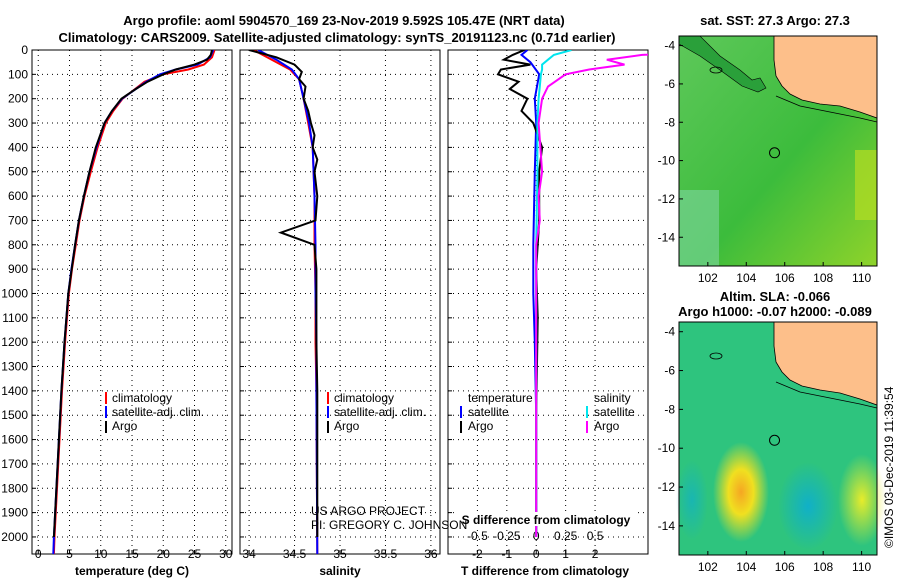 The width and height of the screenshot is (900, 580). Describe the element at coordinates (669, 46) in the screenshot. I see `map-y-tick-label: -4` at that location.